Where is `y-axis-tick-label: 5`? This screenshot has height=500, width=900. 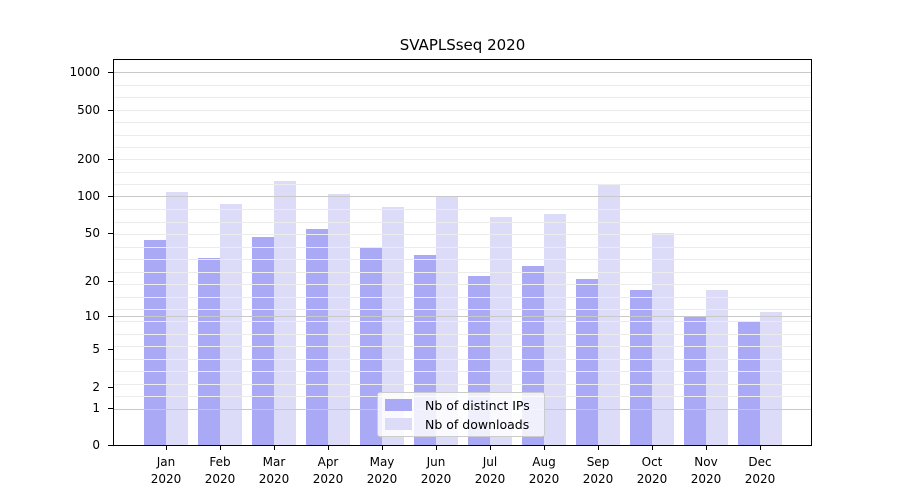 y-axis-tick-label: 5 is located at coordinates (96, 349).